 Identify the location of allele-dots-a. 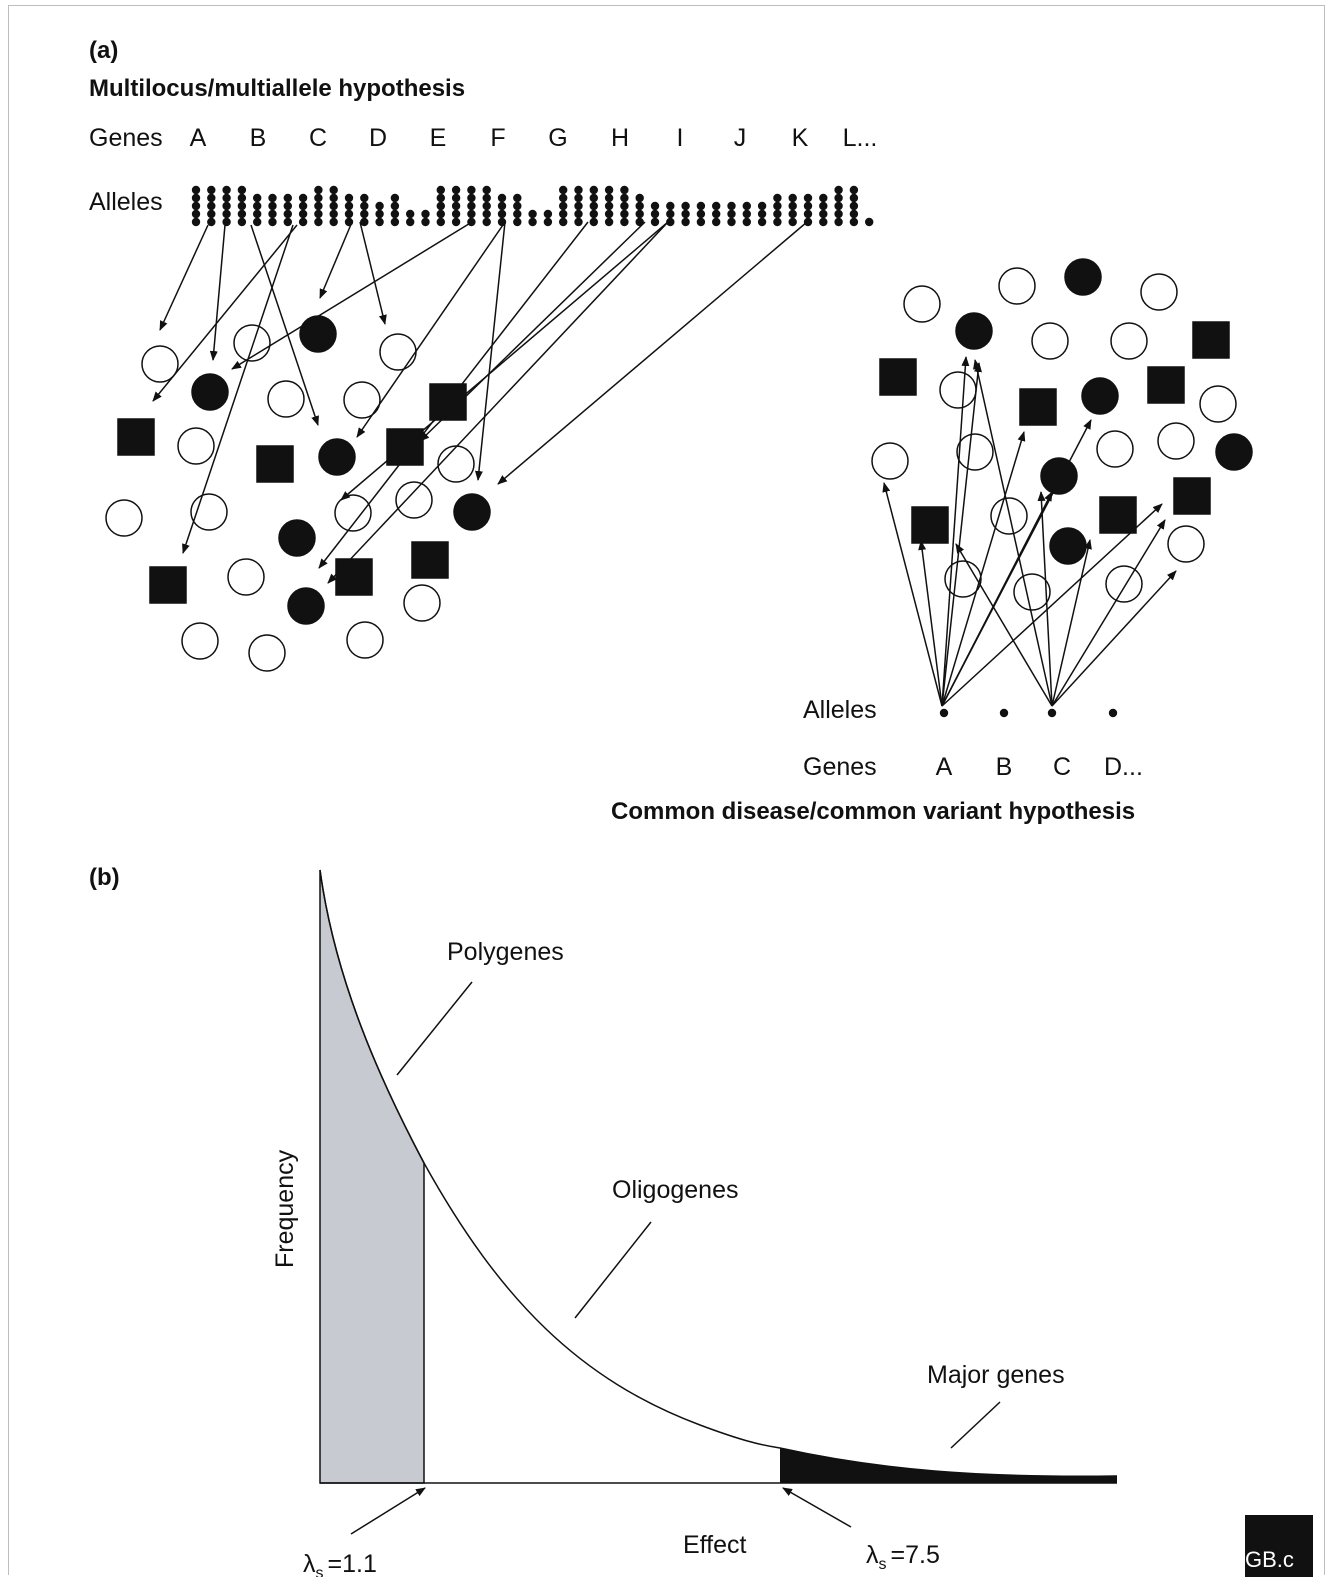
(532, 206).